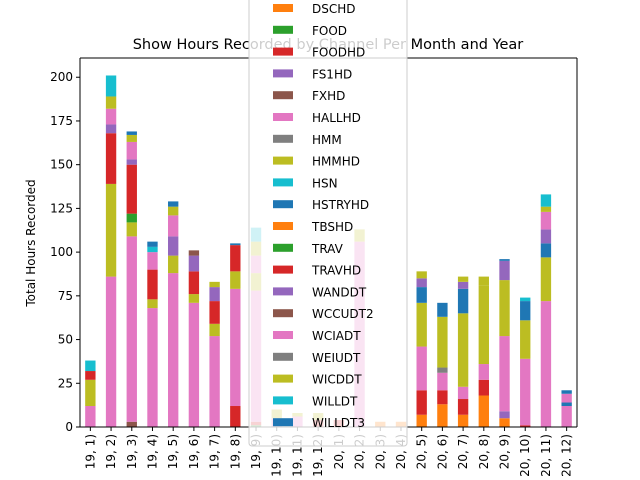  I want to click on legend-label-travhd: TRAVHD, so click(336, 271).